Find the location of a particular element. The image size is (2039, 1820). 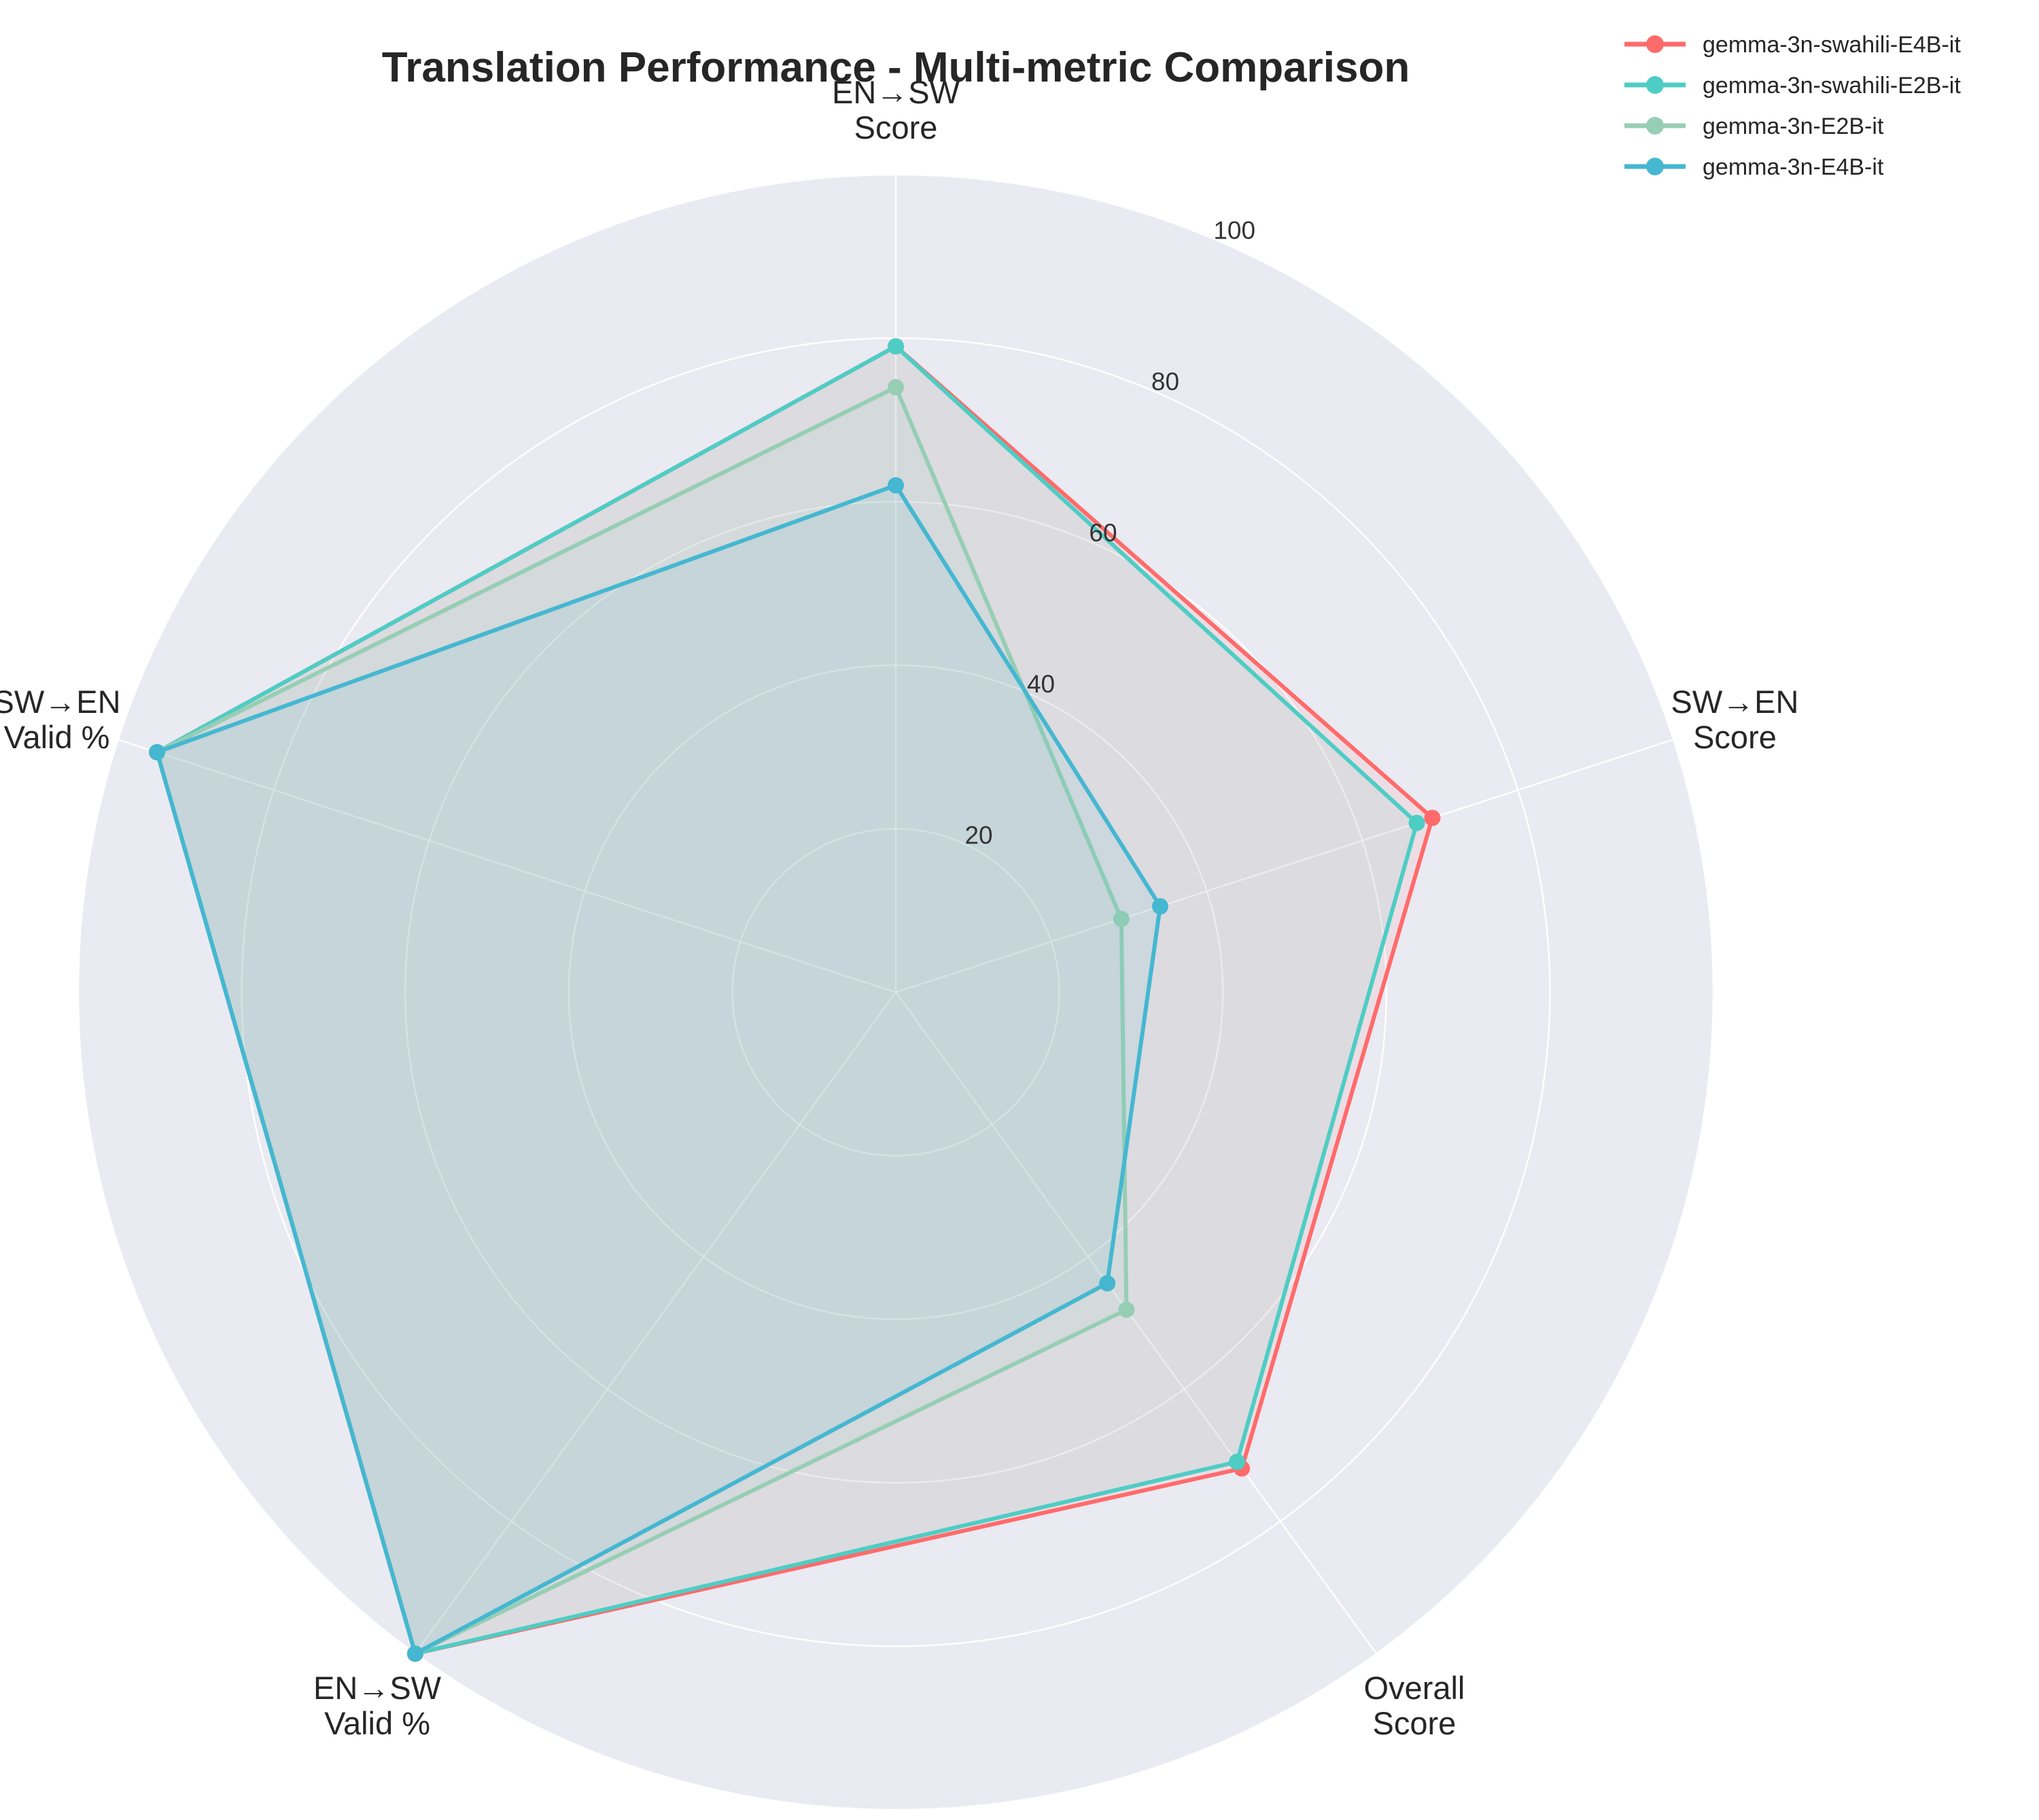

tick-label: 20 is located at coordinates (978, 835).